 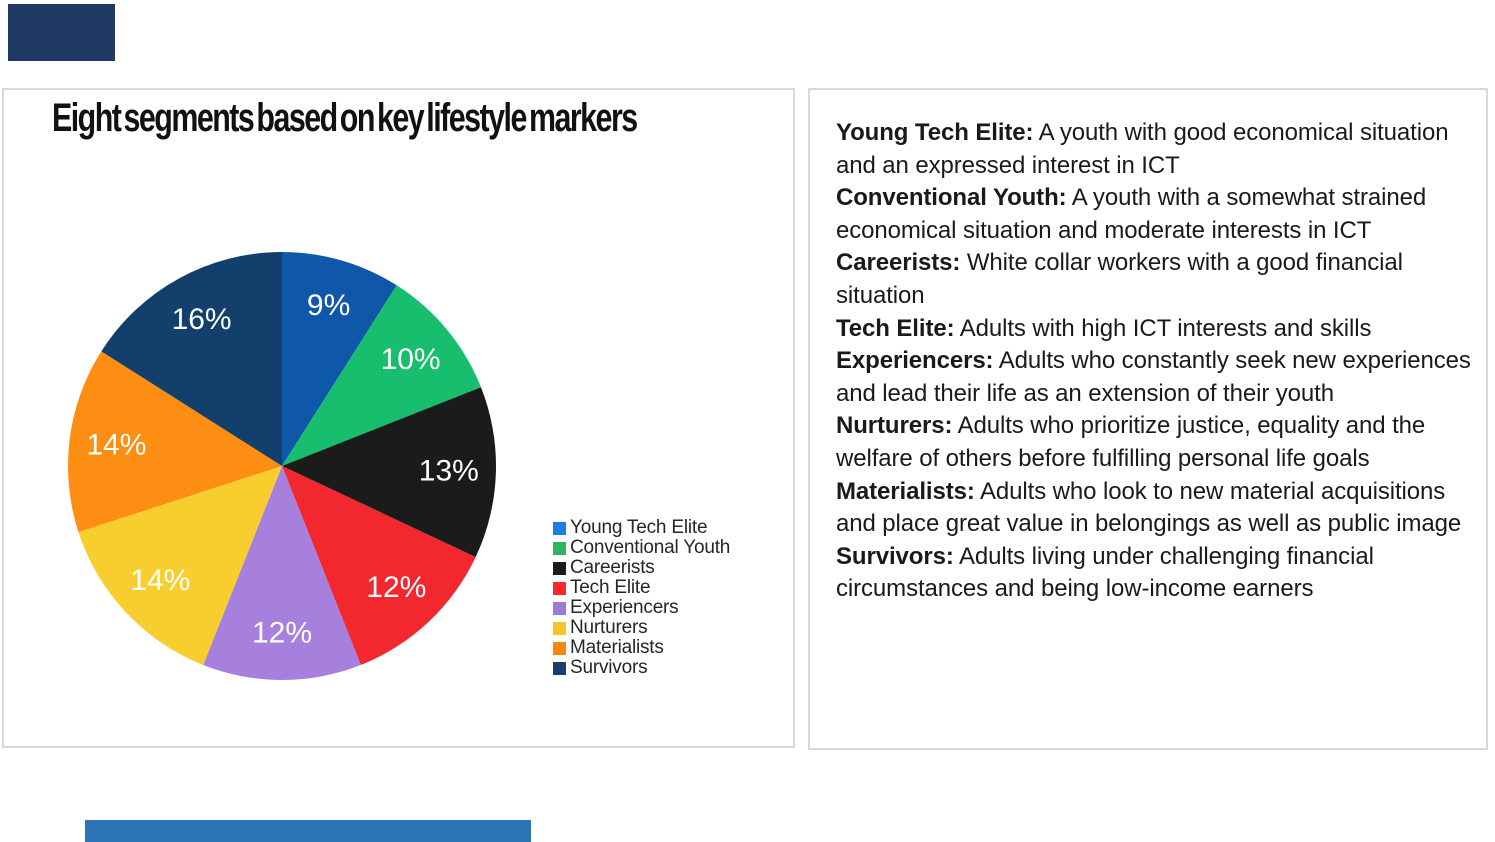 What do you see at coordinates (612, 567) in the screenshot?
I see `legend-label: Careerists` at bounding box center [612, 567].